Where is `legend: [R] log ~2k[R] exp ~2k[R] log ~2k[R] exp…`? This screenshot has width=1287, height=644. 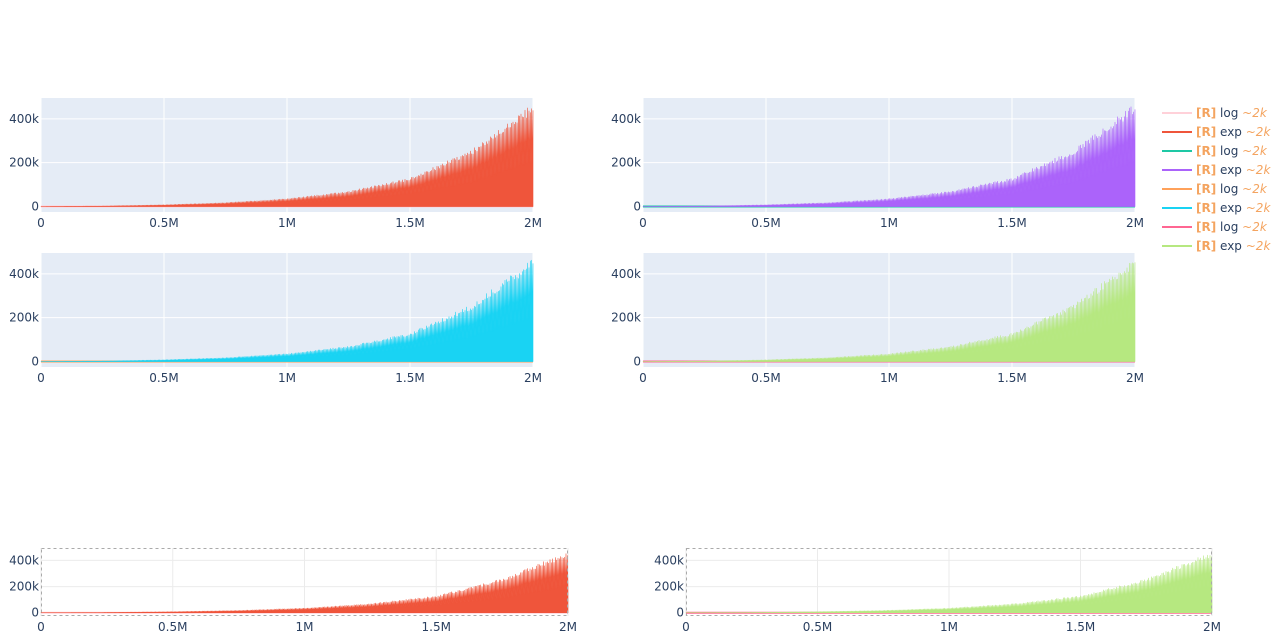 legend: [R] log ~2k[R] exp ~2k[R] log ~2k[R] exp… is located at coordinates (1216, 179).